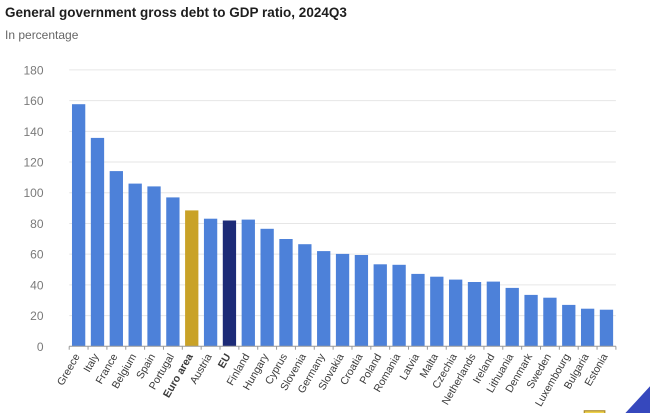 Image resolution: width=650 pixels, height=418 pixels. What do you see at coordinates (37, 224) in the screenshot?
I see `svg-text: 80` at bounding box center [37, 224].